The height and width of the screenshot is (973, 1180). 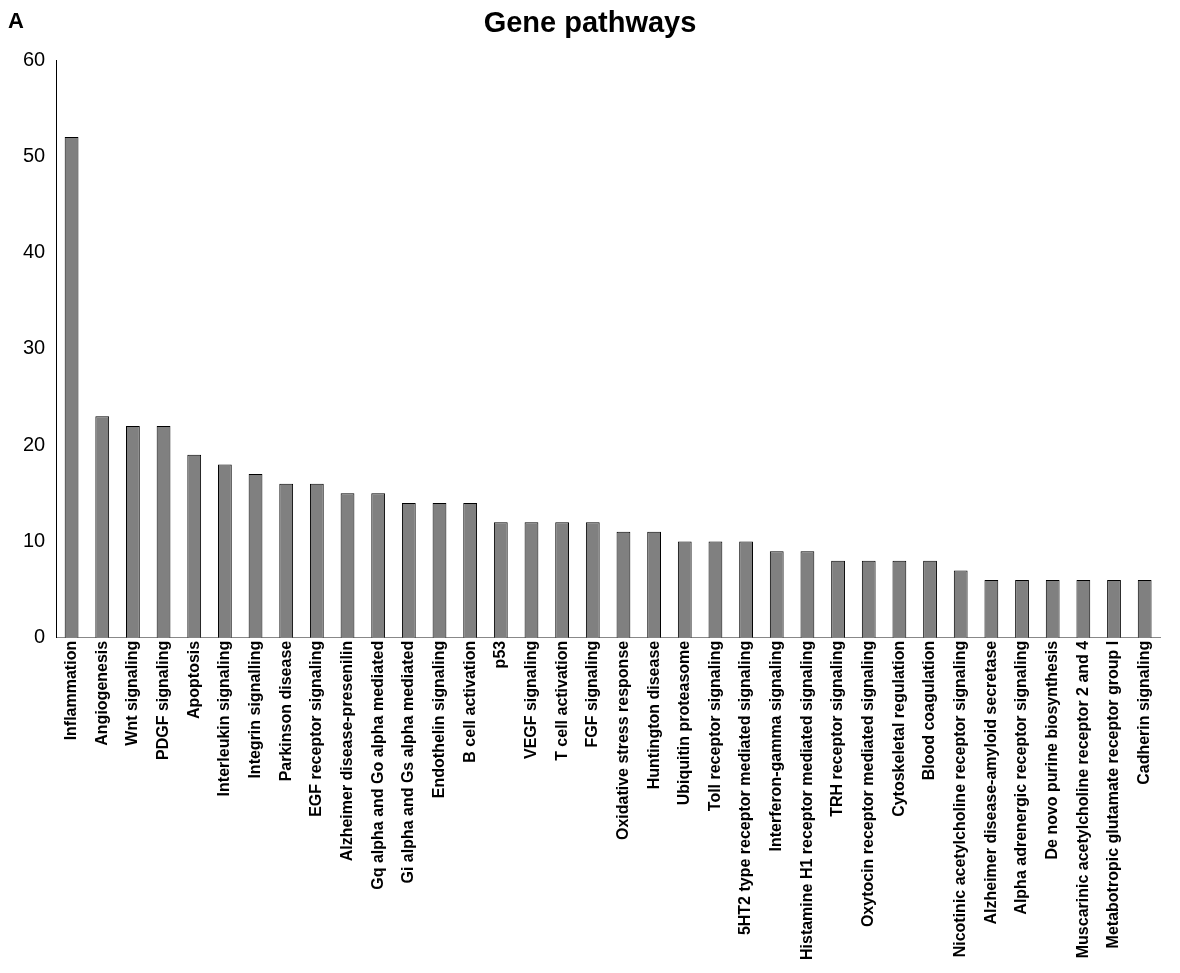 I want to click on x-tick-label: Angiogenesis, so click(x=101, y=693).